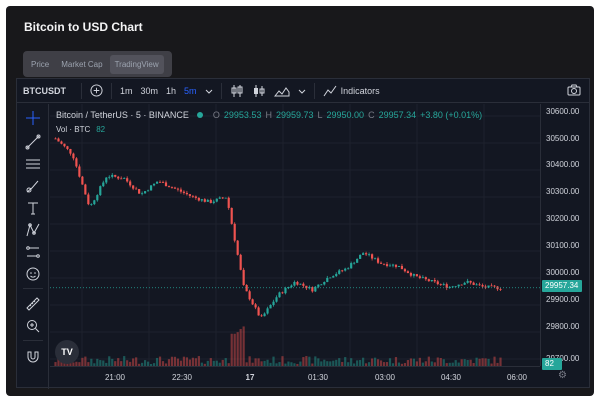  I want to click on trend-line-icon, so click(33, 142).